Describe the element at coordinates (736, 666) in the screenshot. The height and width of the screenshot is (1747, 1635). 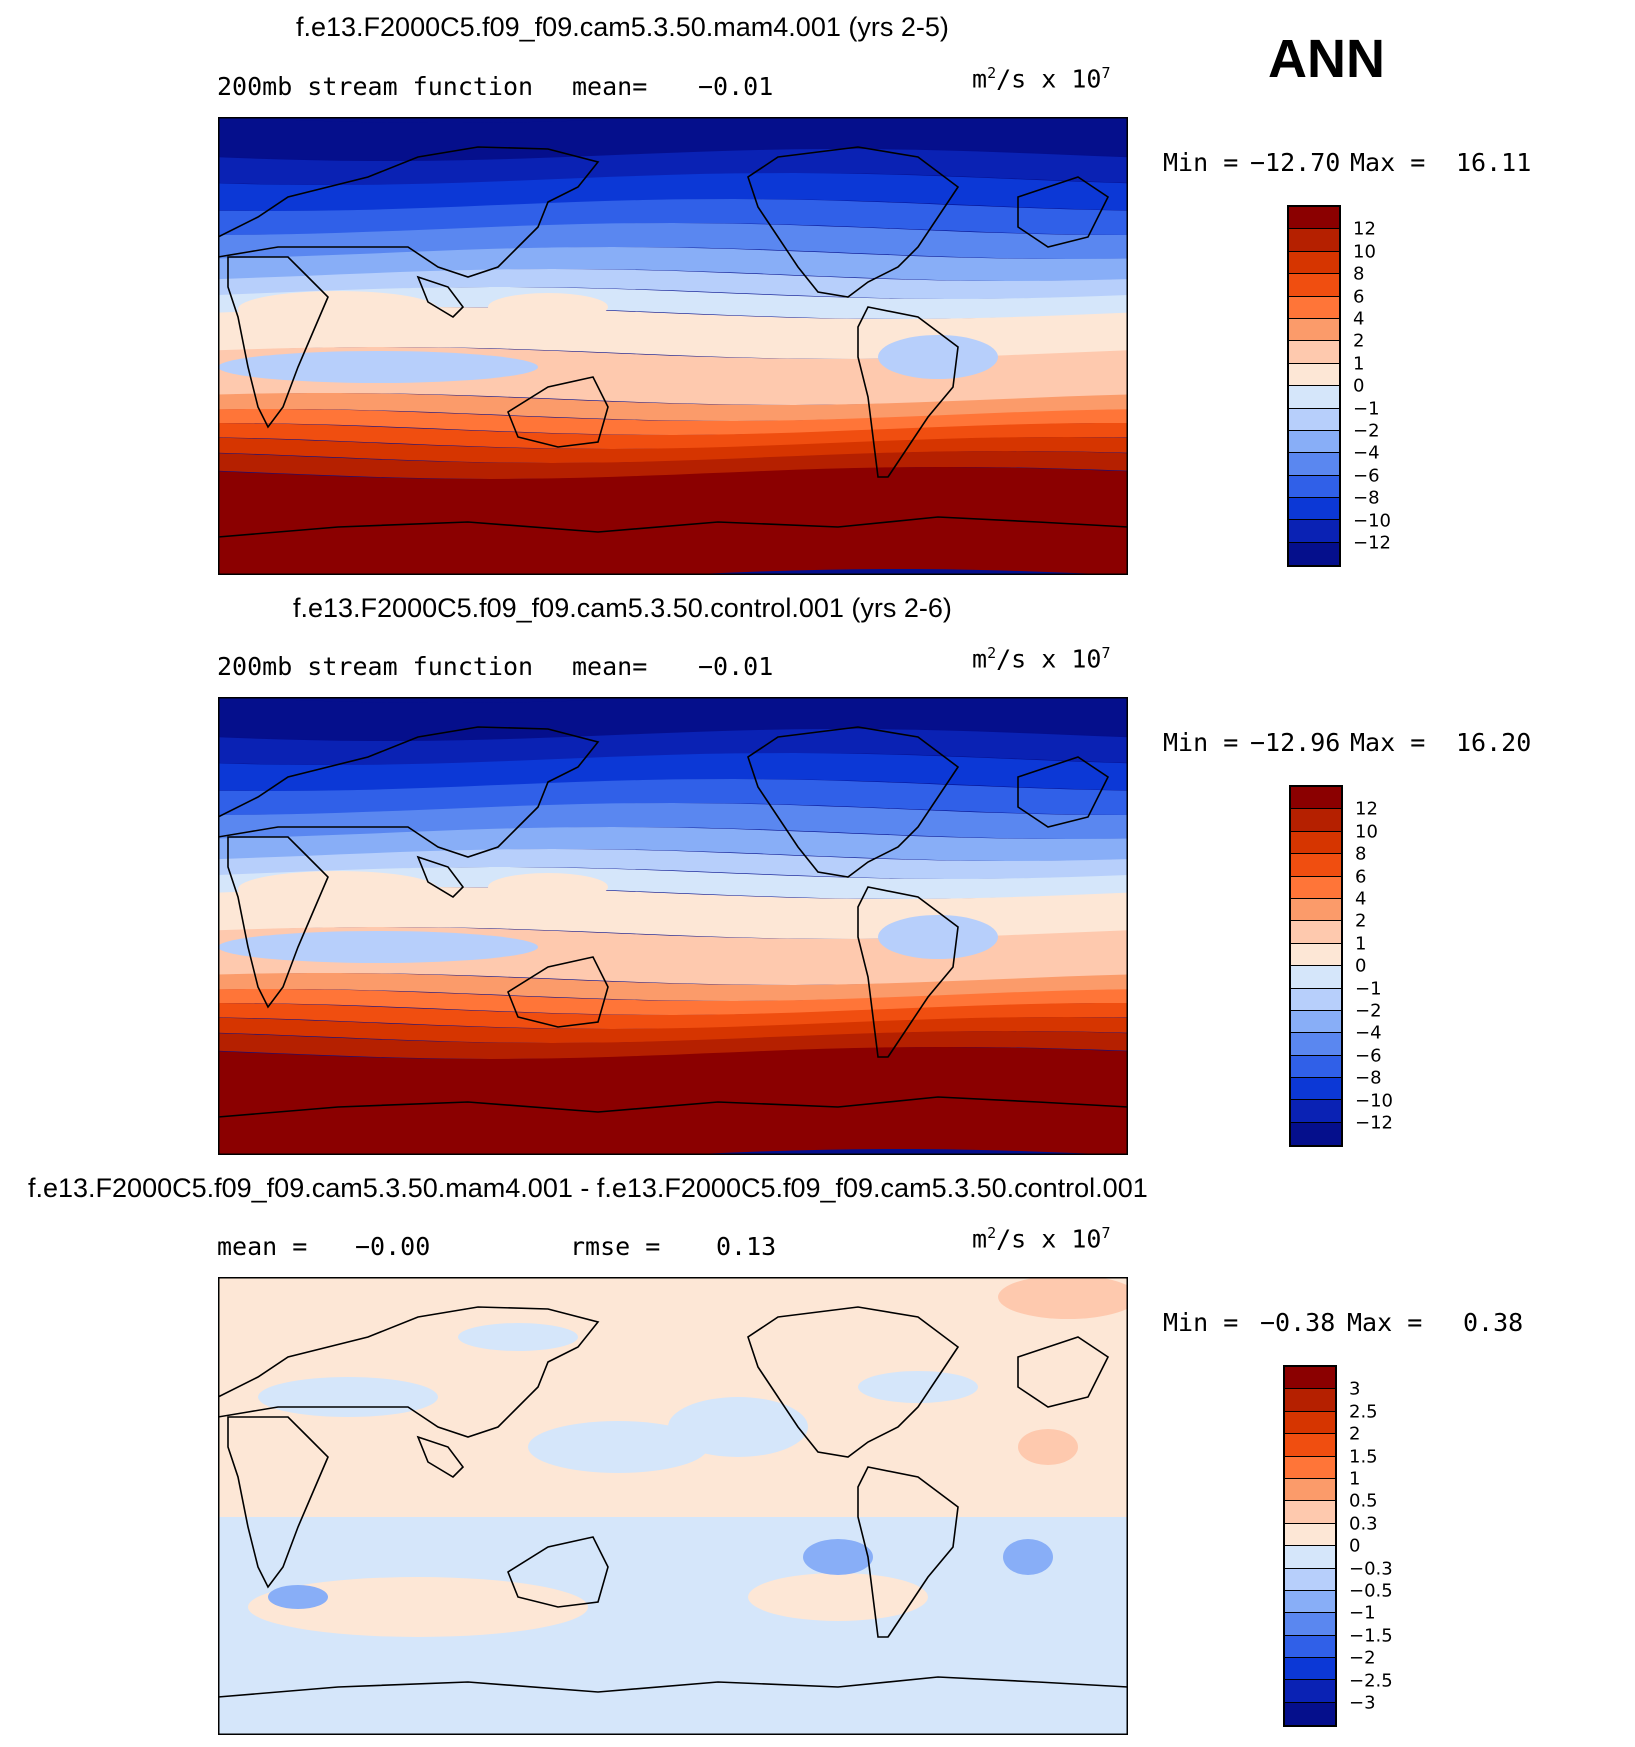
I see `panel-2-mean-value: −0.01` at that location.